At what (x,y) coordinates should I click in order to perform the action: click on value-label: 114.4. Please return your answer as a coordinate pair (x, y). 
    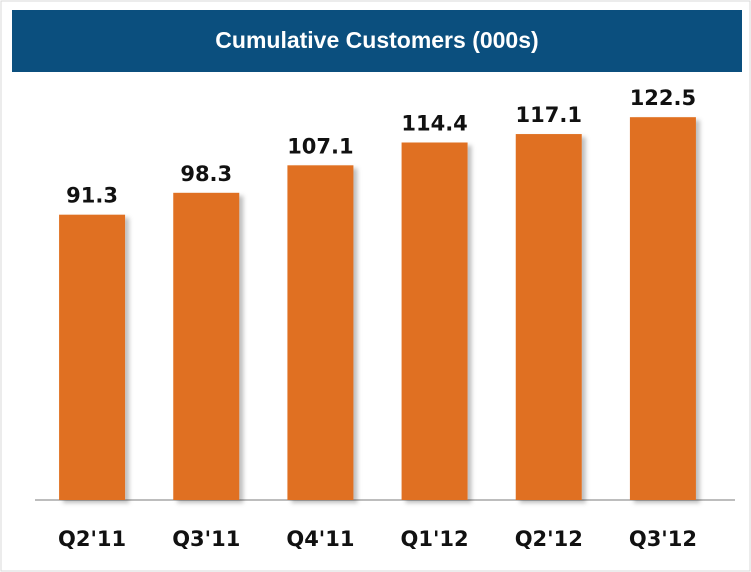
    Looking at the image, I should click on (434, 124).